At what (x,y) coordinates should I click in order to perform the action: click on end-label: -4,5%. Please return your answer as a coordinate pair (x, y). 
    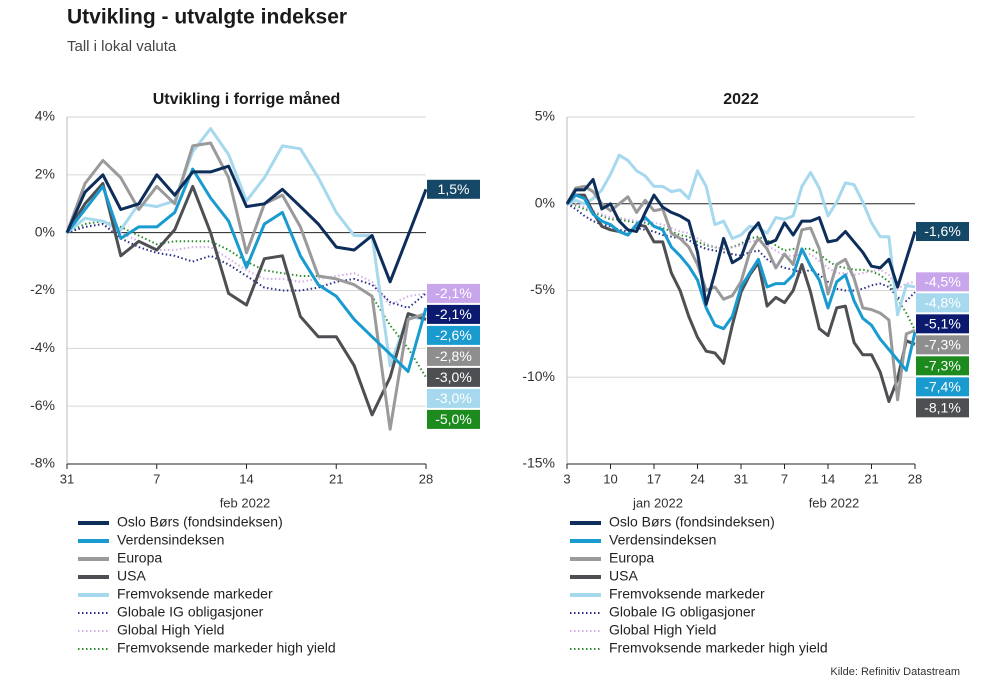
    Looking at the image, I should click on (942, 282).